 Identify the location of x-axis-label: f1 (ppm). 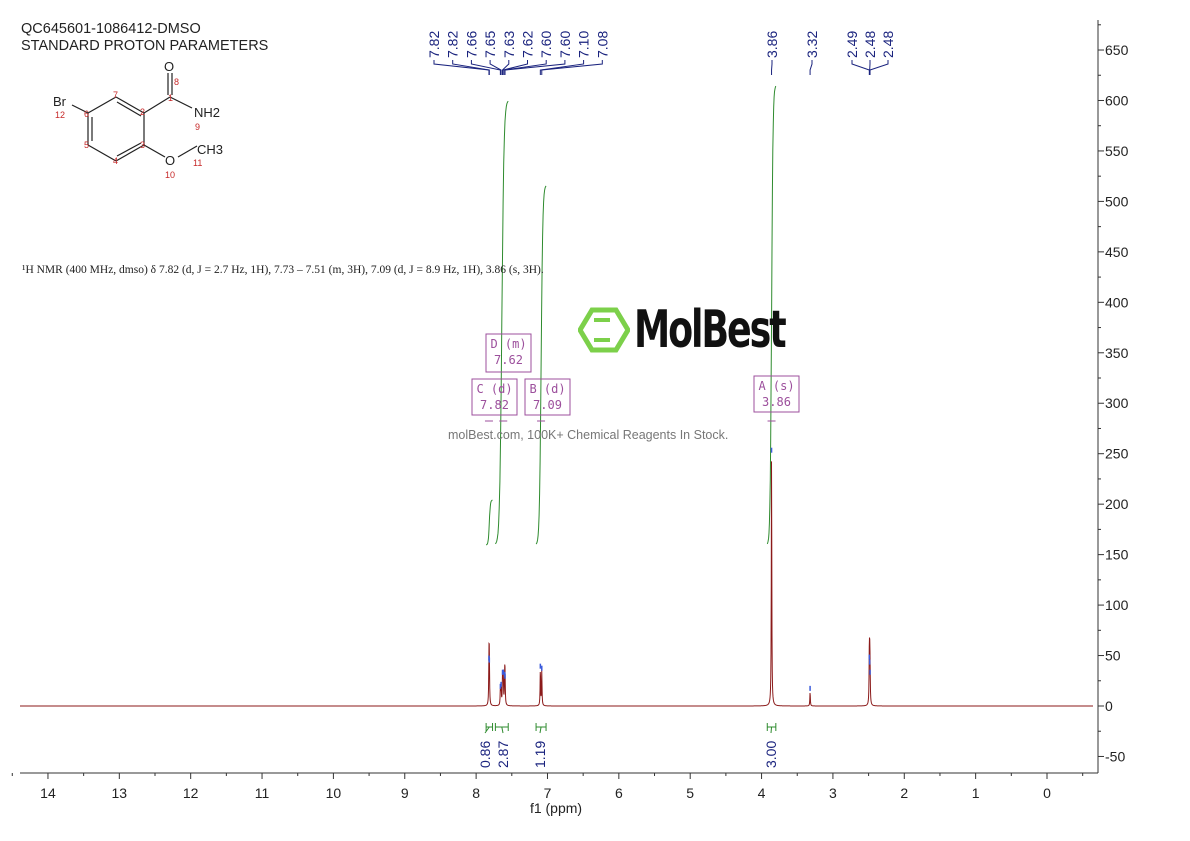
(556, 808).